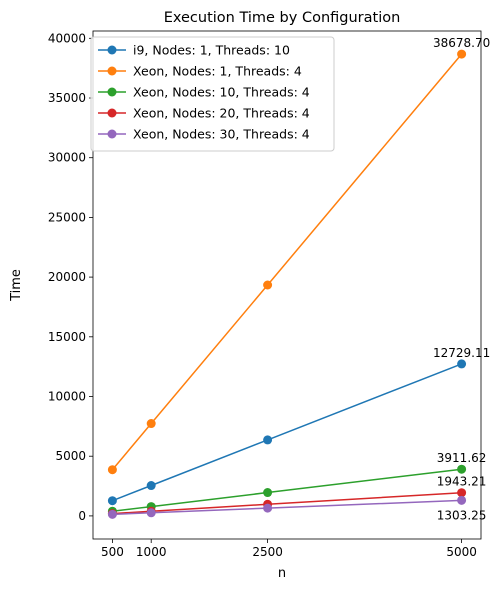 This screenshot has width=490, height=590. Describe the element at coordinates (151, 552) in the screenshot. I see `x-tick-label: 1000` at that location.